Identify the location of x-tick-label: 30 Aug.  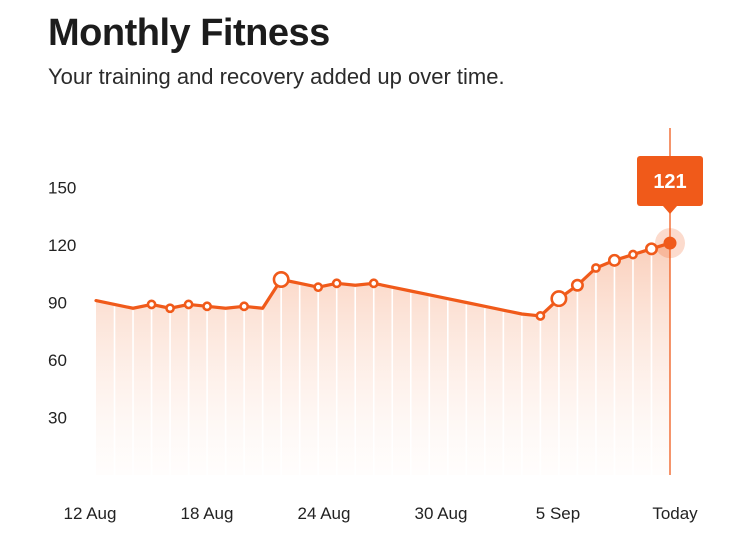
(441, 513).